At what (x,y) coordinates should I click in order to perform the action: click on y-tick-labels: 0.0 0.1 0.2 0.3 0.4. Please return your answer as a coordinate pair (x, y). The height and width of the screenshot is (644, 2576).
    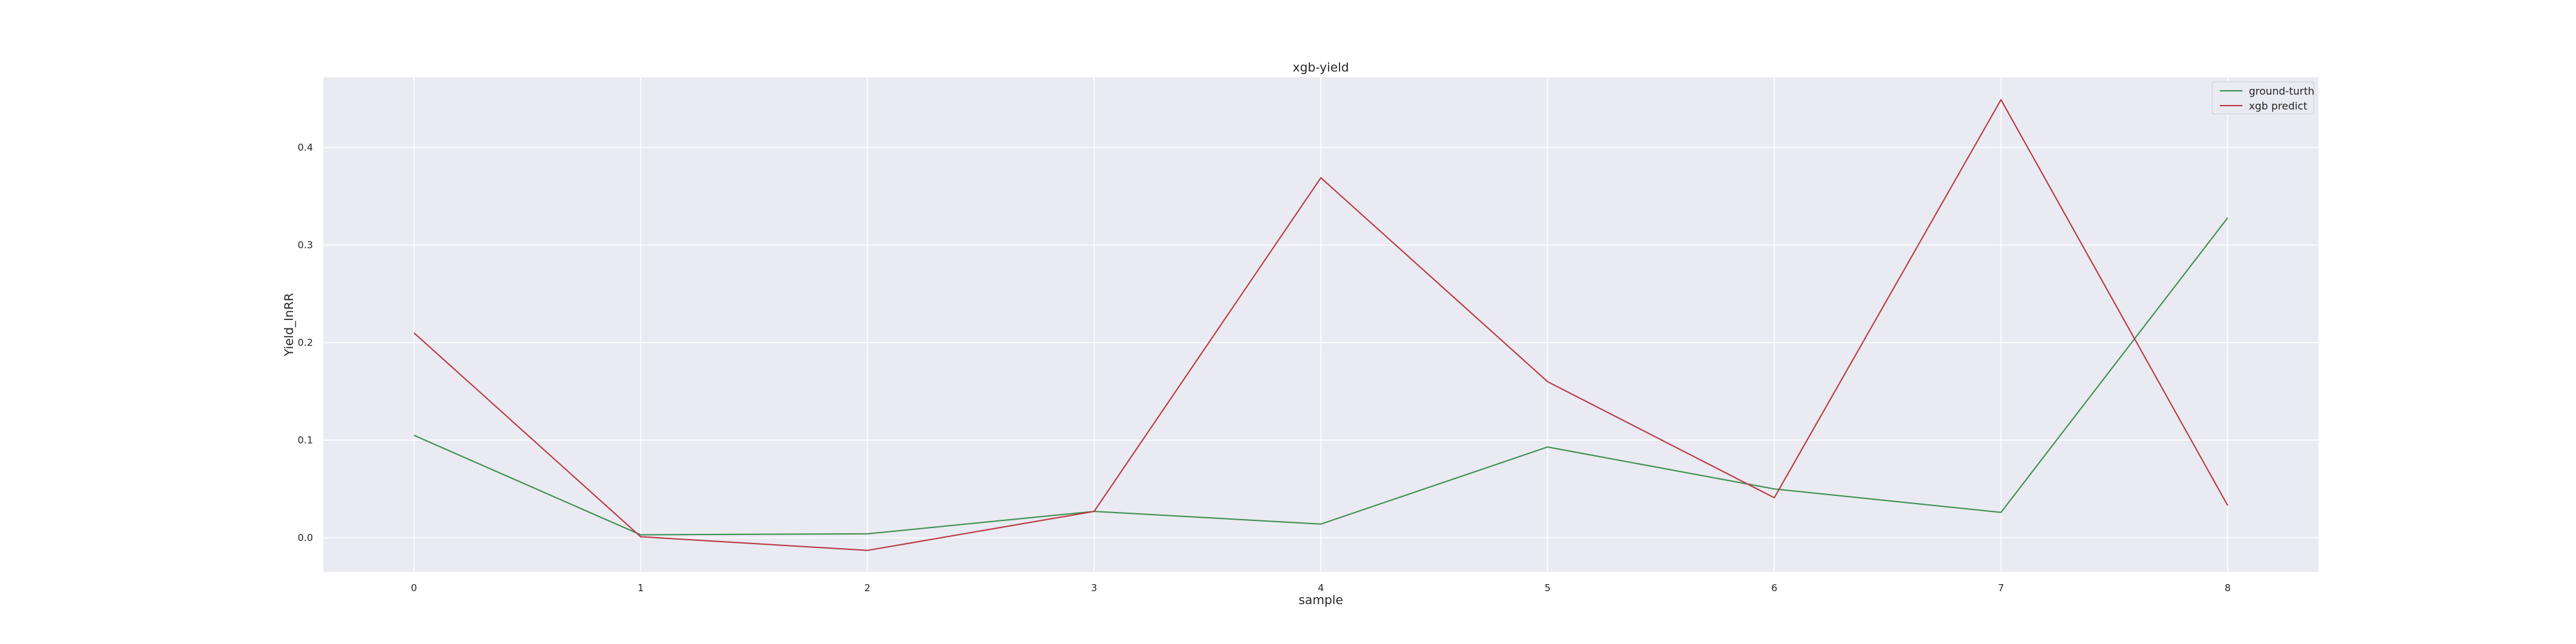
    Looking at the image, I should click on (305, 343).